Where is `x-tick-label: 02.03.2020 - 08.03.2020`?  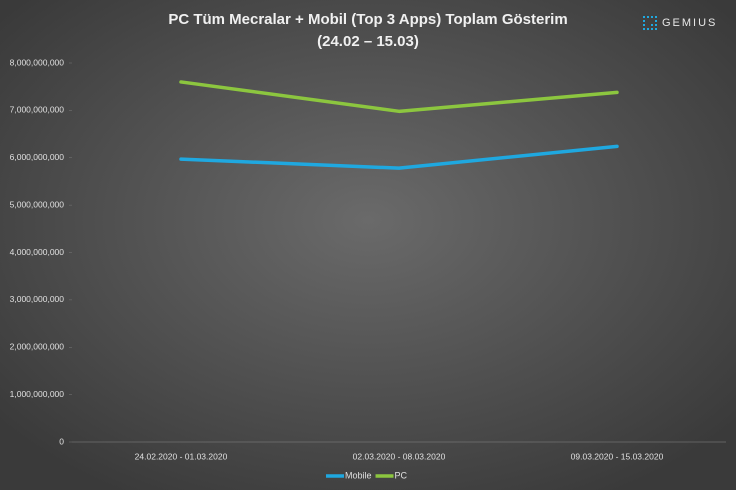
x-tick-label: 02.03.2020 - 08.03.2020 is located at coordinates (399, 456).